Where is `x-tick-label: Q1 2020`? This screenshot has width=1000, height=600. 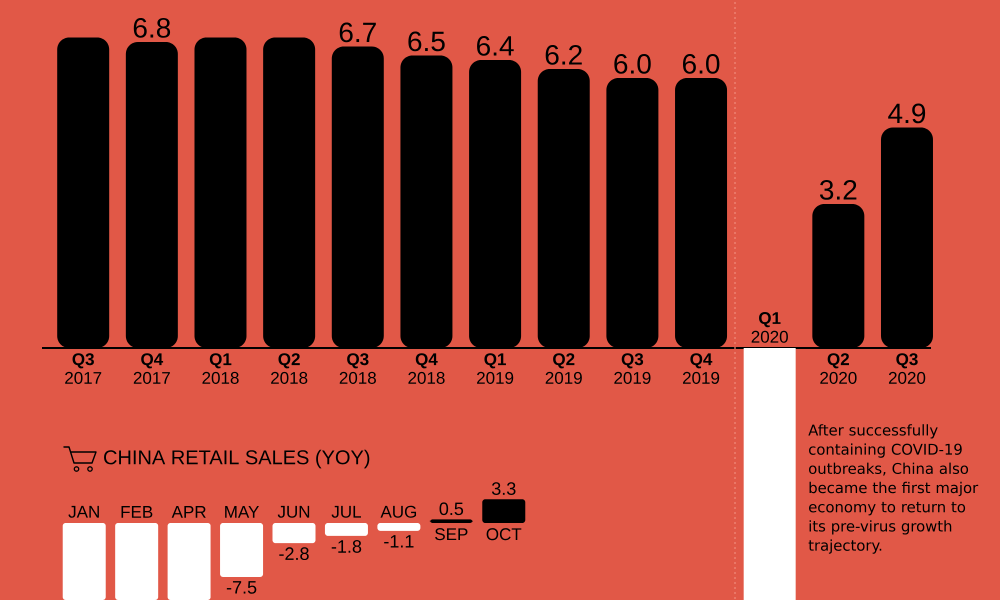 x-tick-label: Q1 2020 is located at coordinates (770, 327).